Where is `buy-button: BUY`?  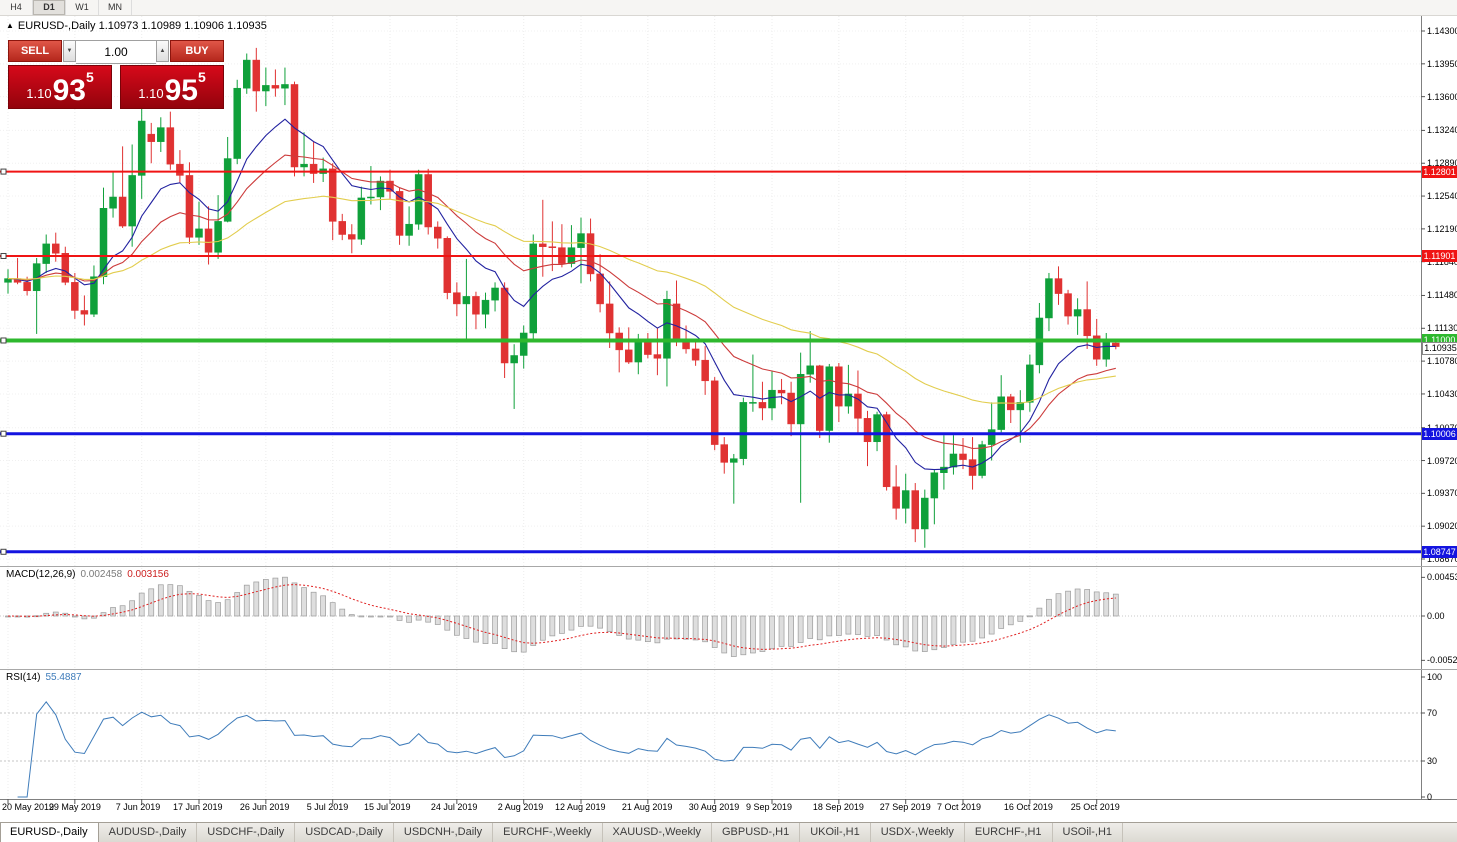 buy-button: BUY is located at coordinates (197, 51).